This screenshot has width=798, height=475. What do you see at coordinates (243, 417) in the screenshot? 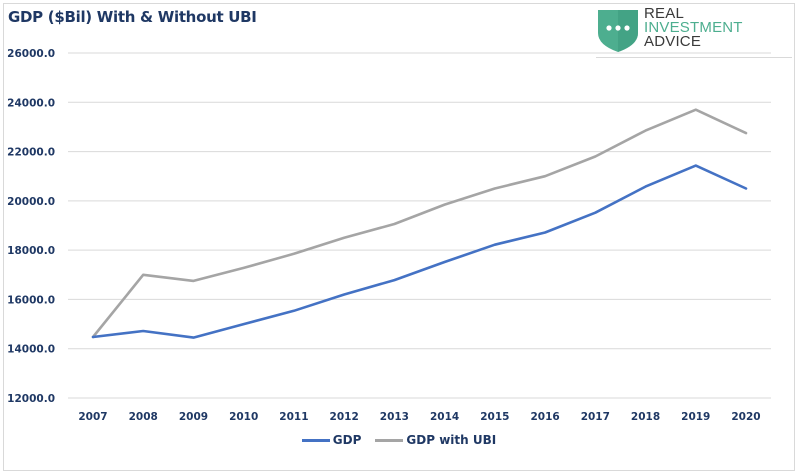
I see `x-tick-label: 2010` at bounding box center [243, 417].